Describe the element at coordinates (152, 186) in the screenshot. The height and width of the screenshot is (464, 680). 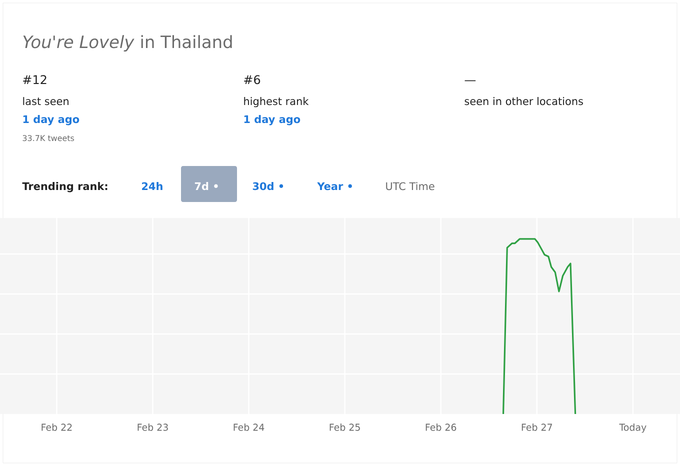
I see `text: 24h` at that location.